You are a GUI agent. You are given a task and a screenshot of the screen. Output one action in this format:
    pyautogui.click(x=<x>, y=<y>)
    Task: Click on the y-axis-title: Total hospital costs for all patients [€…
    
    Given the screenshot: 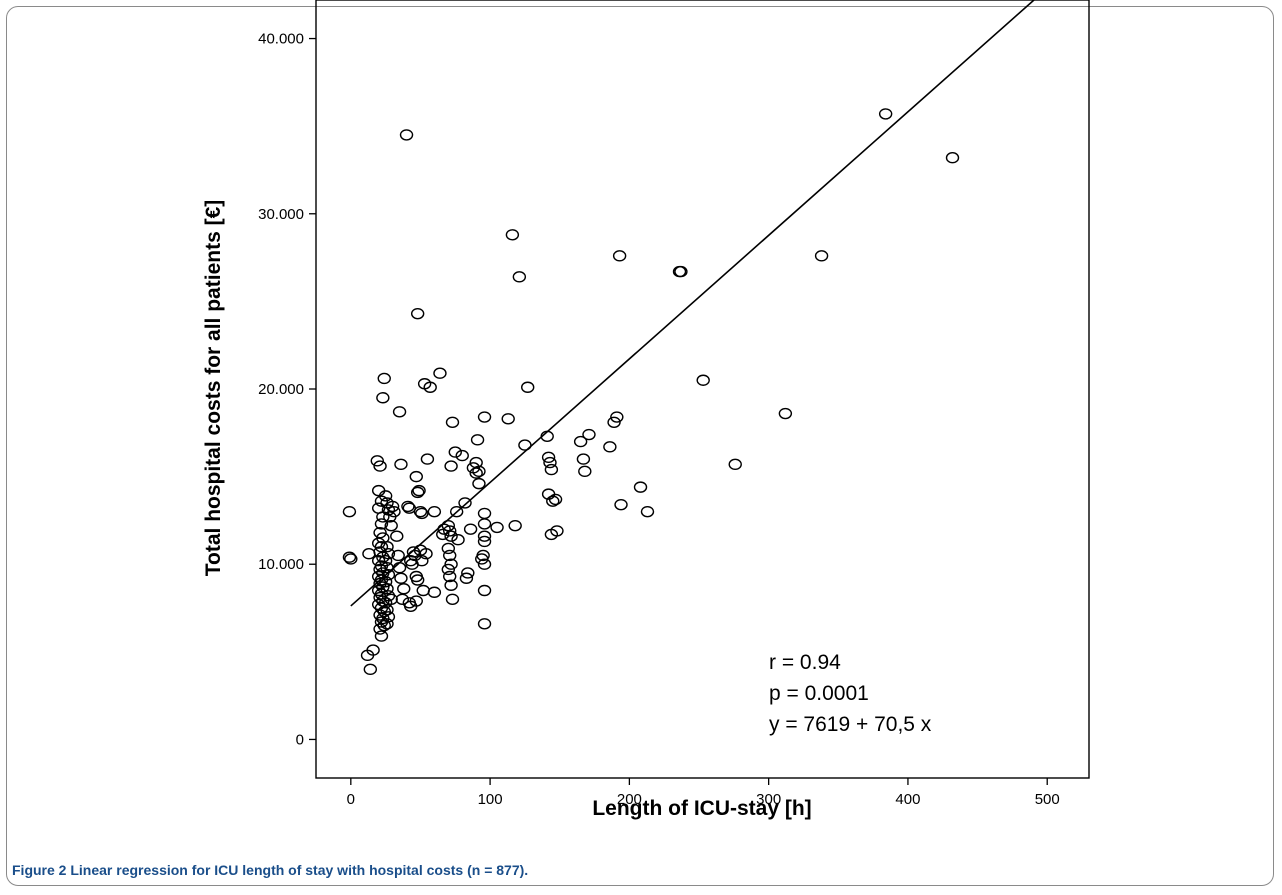 What is the action you would take?
    pyautogui.click(x=213, y=388)
    